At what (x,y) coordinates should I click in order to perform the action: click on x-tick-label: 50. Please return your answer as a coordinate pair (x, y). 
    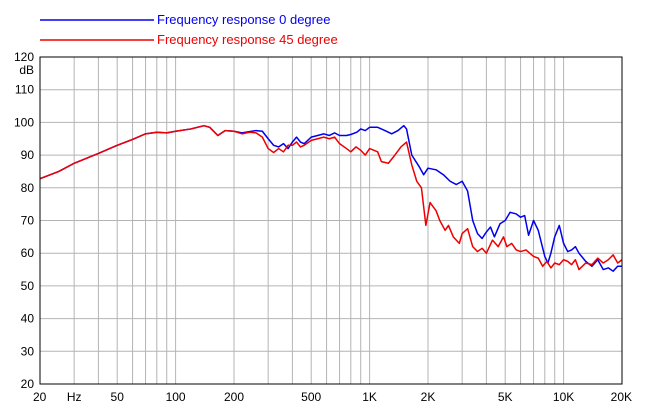
    Looking at the image, I should click on (118, 397).